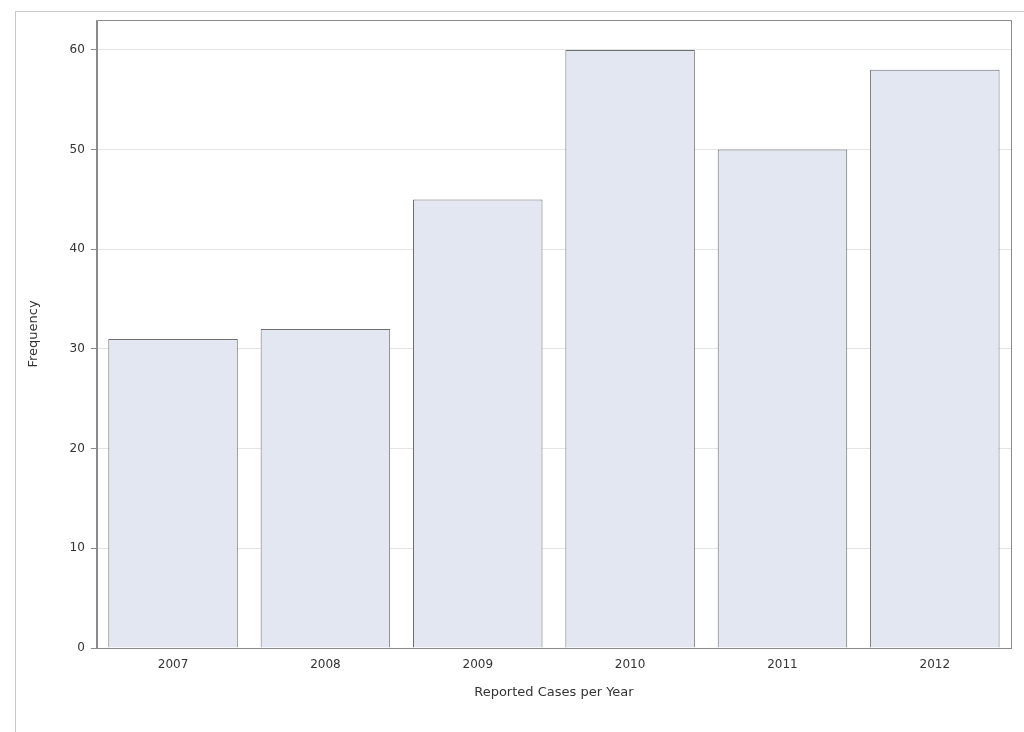 The width and height of the screenshot is (1024, 732). Describe the element at coordinates (81, 647) in the screenshot. I see `y-tick-label: 0` at that location.